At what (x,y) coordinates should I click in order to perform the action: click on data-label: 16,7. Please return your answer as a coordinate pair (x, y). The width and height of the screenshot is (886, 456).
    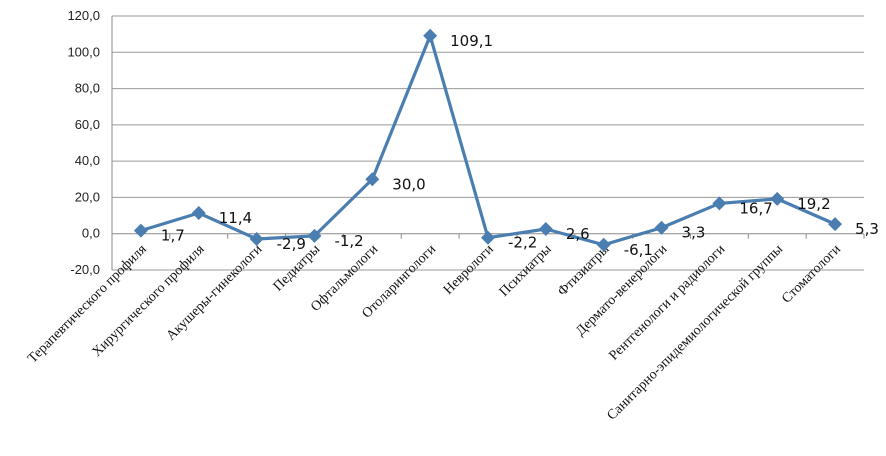
    Looking at the image, I should click on (755, 208).